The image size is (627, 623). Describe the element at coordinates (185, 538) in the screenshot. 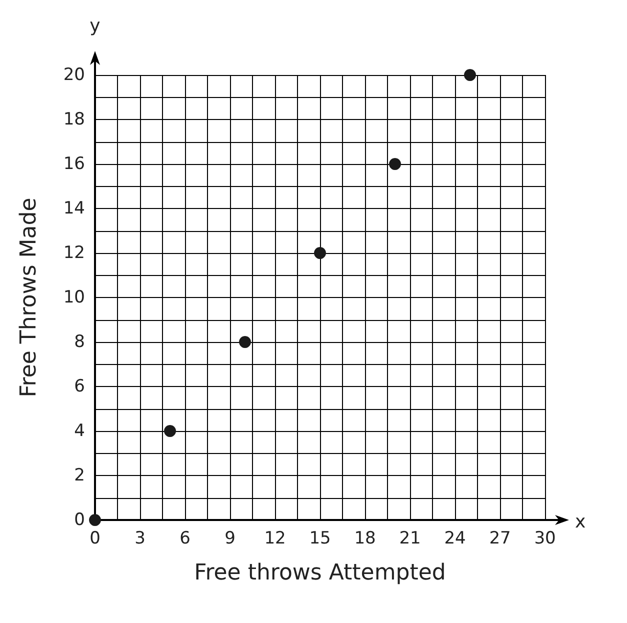

I see `x-tick-label: 6` at that location.